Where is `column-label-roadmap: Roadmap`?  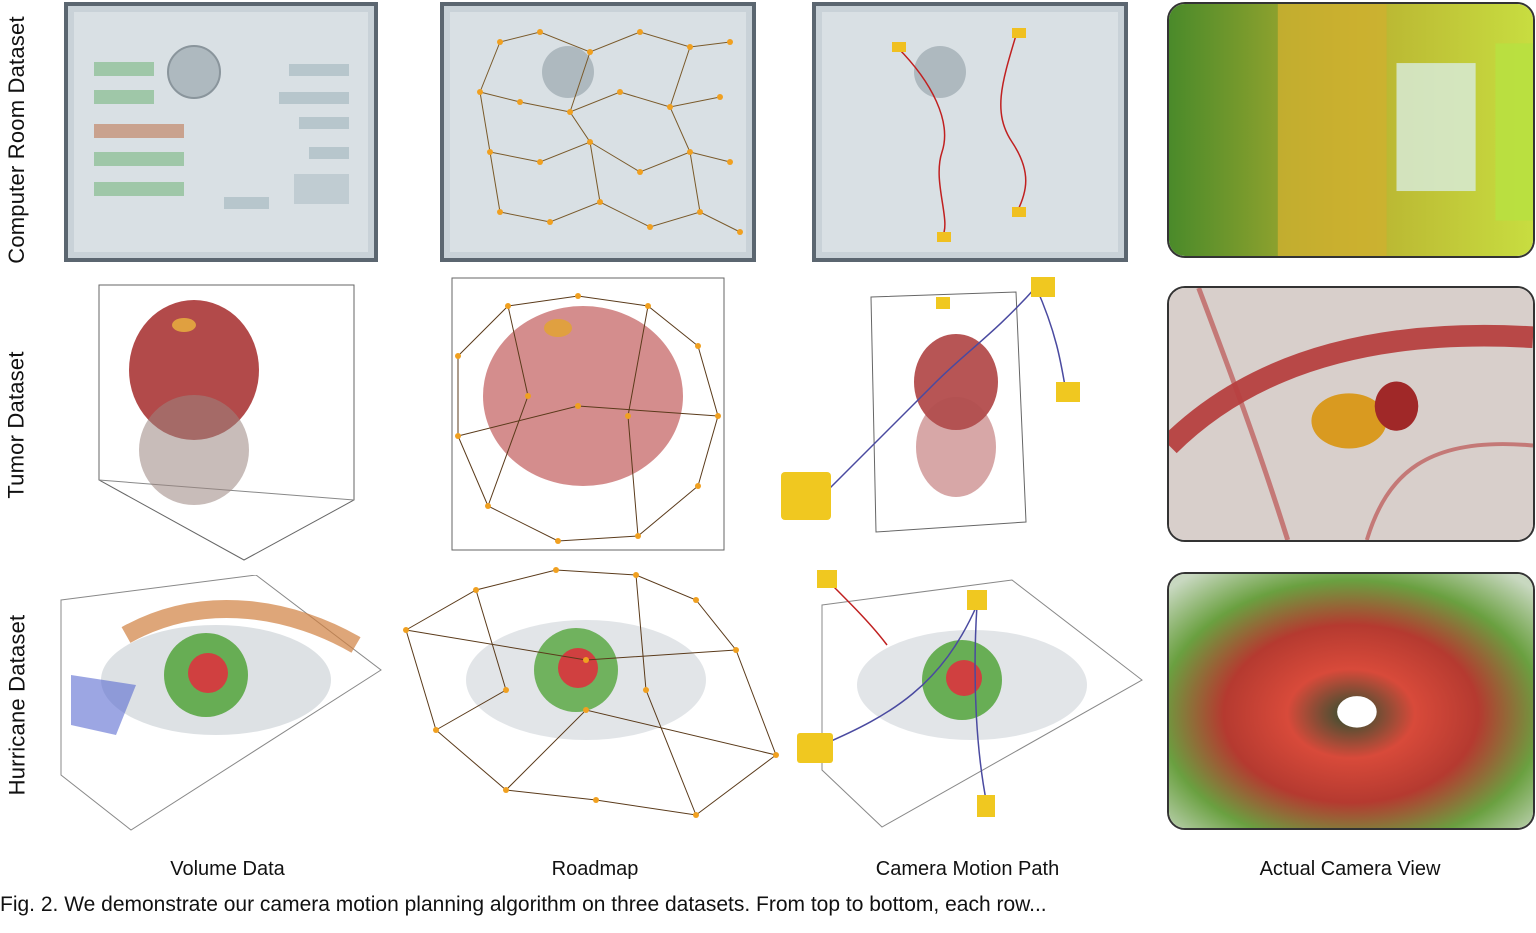 column-label-roadmap: Roadmap is located at coordinates (595, 869).